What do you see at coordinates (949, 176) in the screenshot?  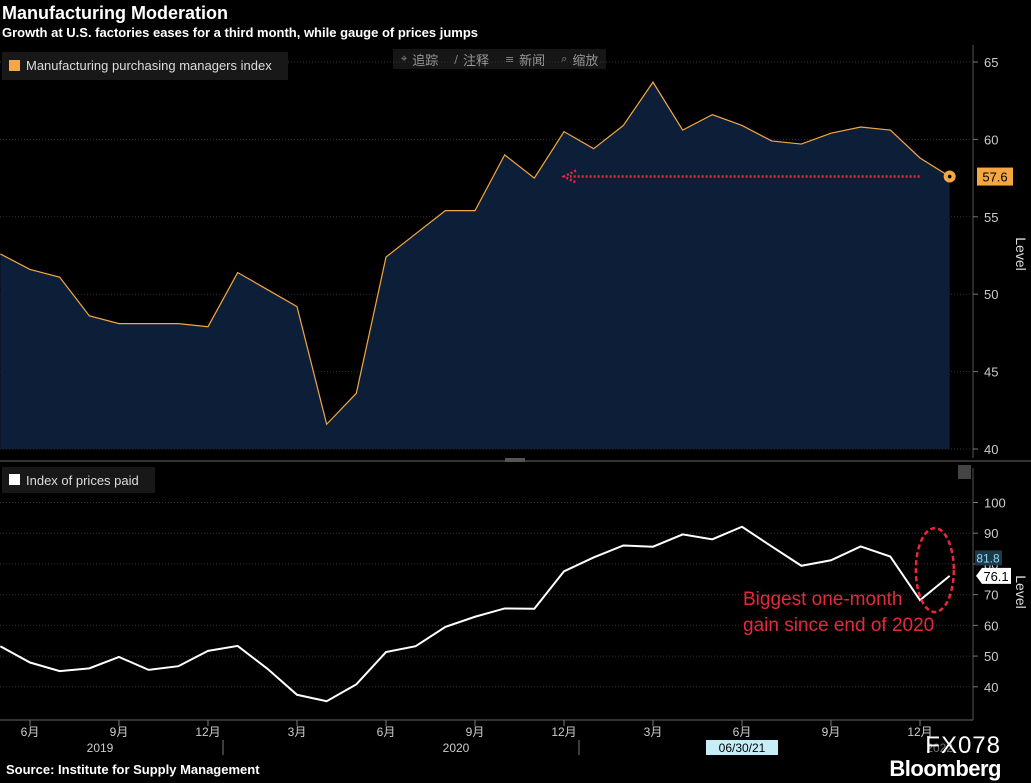 I see `pmi-last-point-dot` at bounding box center [949, 176].